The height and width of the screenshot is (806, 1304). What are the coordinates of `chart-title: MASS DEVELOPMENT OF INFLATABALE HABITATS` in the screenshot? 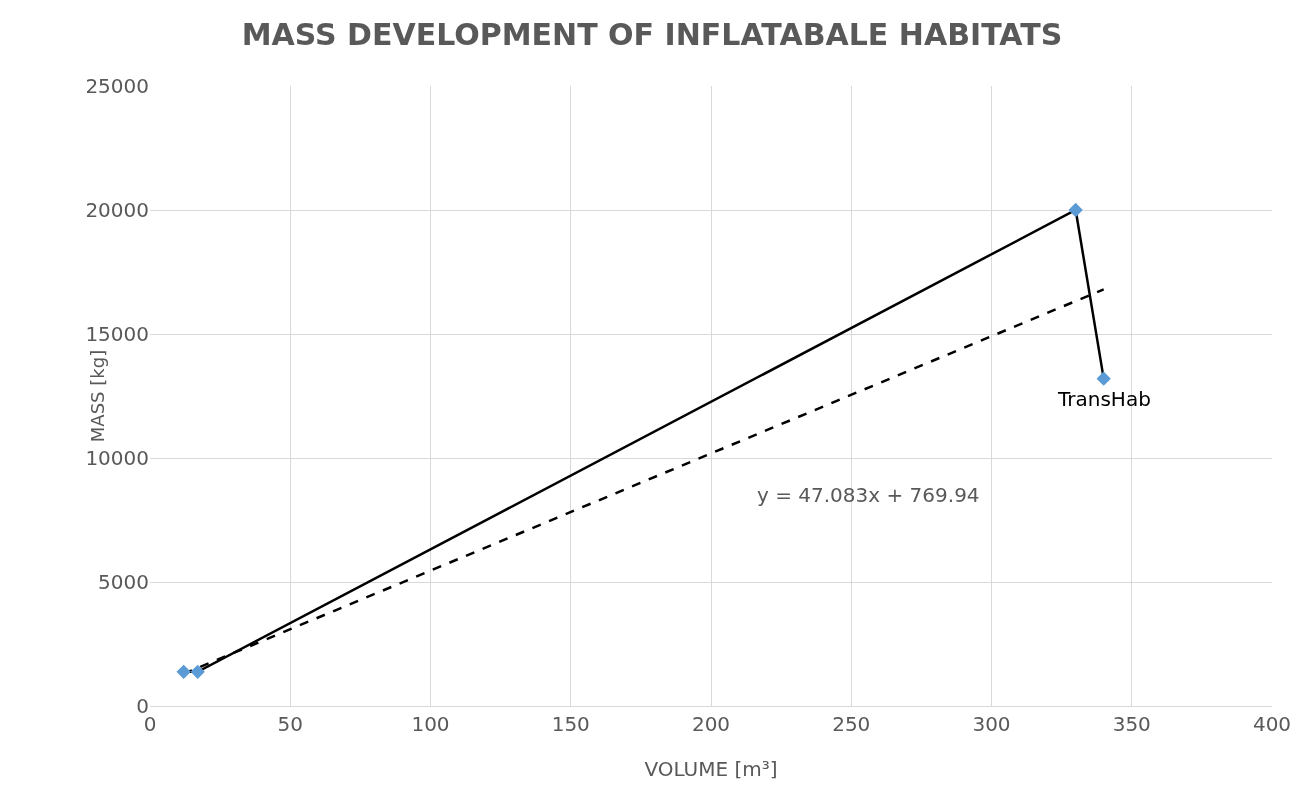 It's located at (652, 35).